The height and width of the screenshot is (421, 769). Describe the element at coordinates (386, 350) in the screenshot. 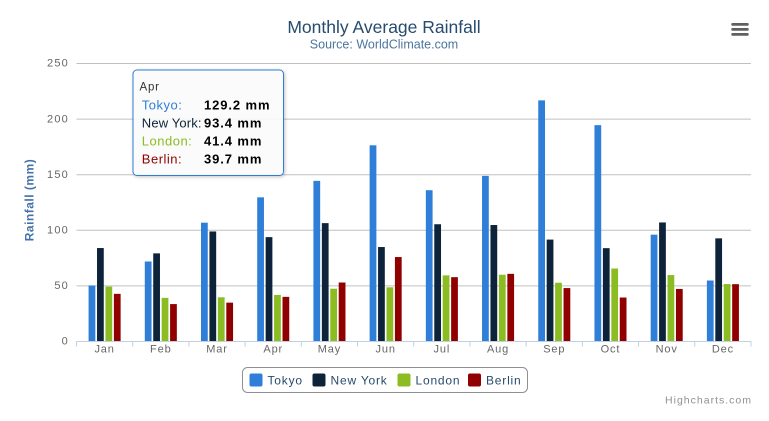

I see `svg-text: Jun` at that location.